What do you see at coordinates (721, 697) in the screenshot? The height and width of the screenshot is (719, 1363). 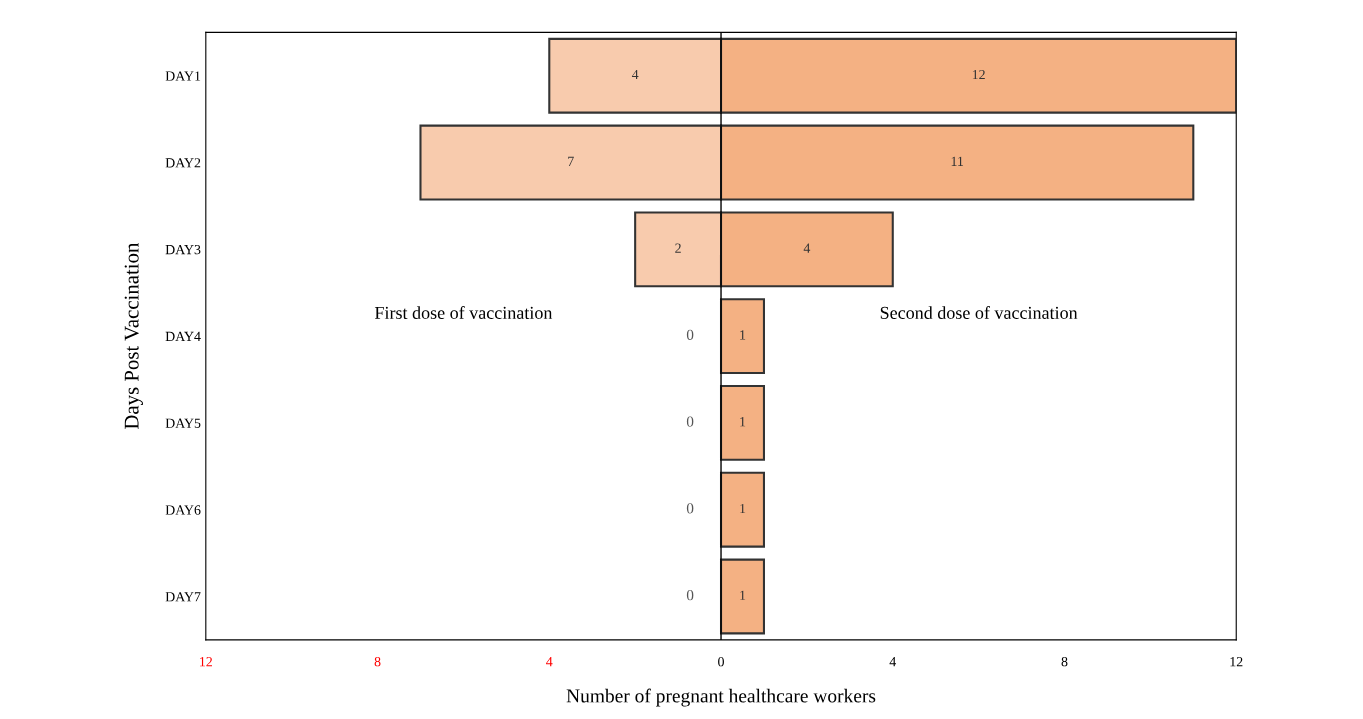 I see `x-axis-title: Number of pregnant healthcare workers` at bounding box center [721, 697].